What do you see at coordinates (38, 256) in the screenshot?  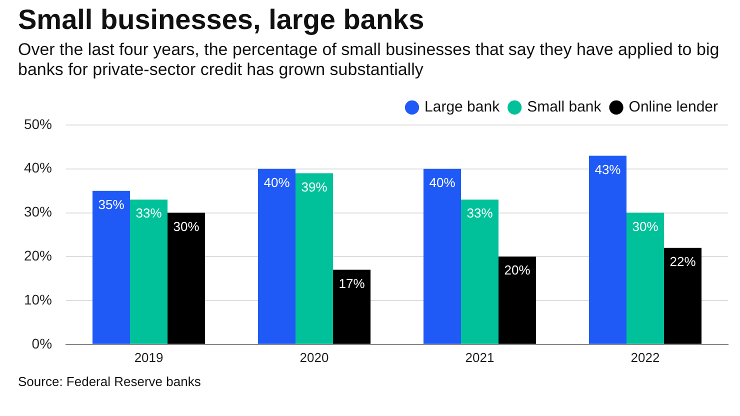 I see `y-tick-label: 20%` at bounding box center [38, 256].